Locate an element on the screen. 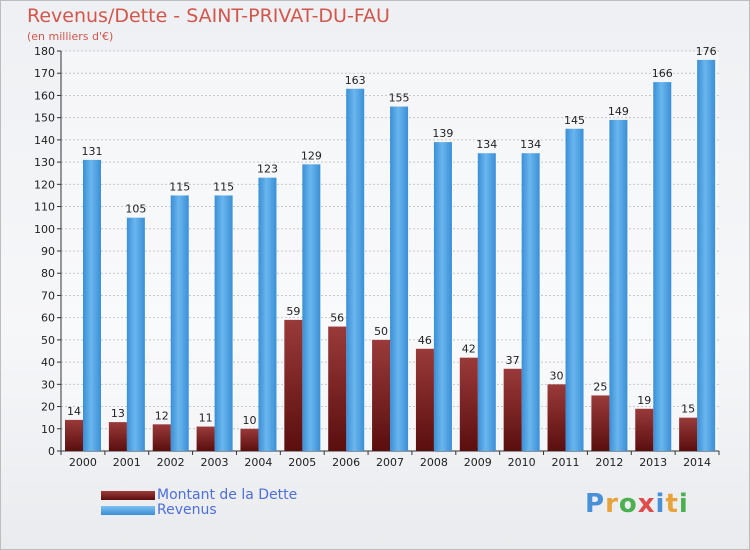 The width and height of the screenshot is (750, 550). y-tick-label: 110 is located at coordinates (44, 207).